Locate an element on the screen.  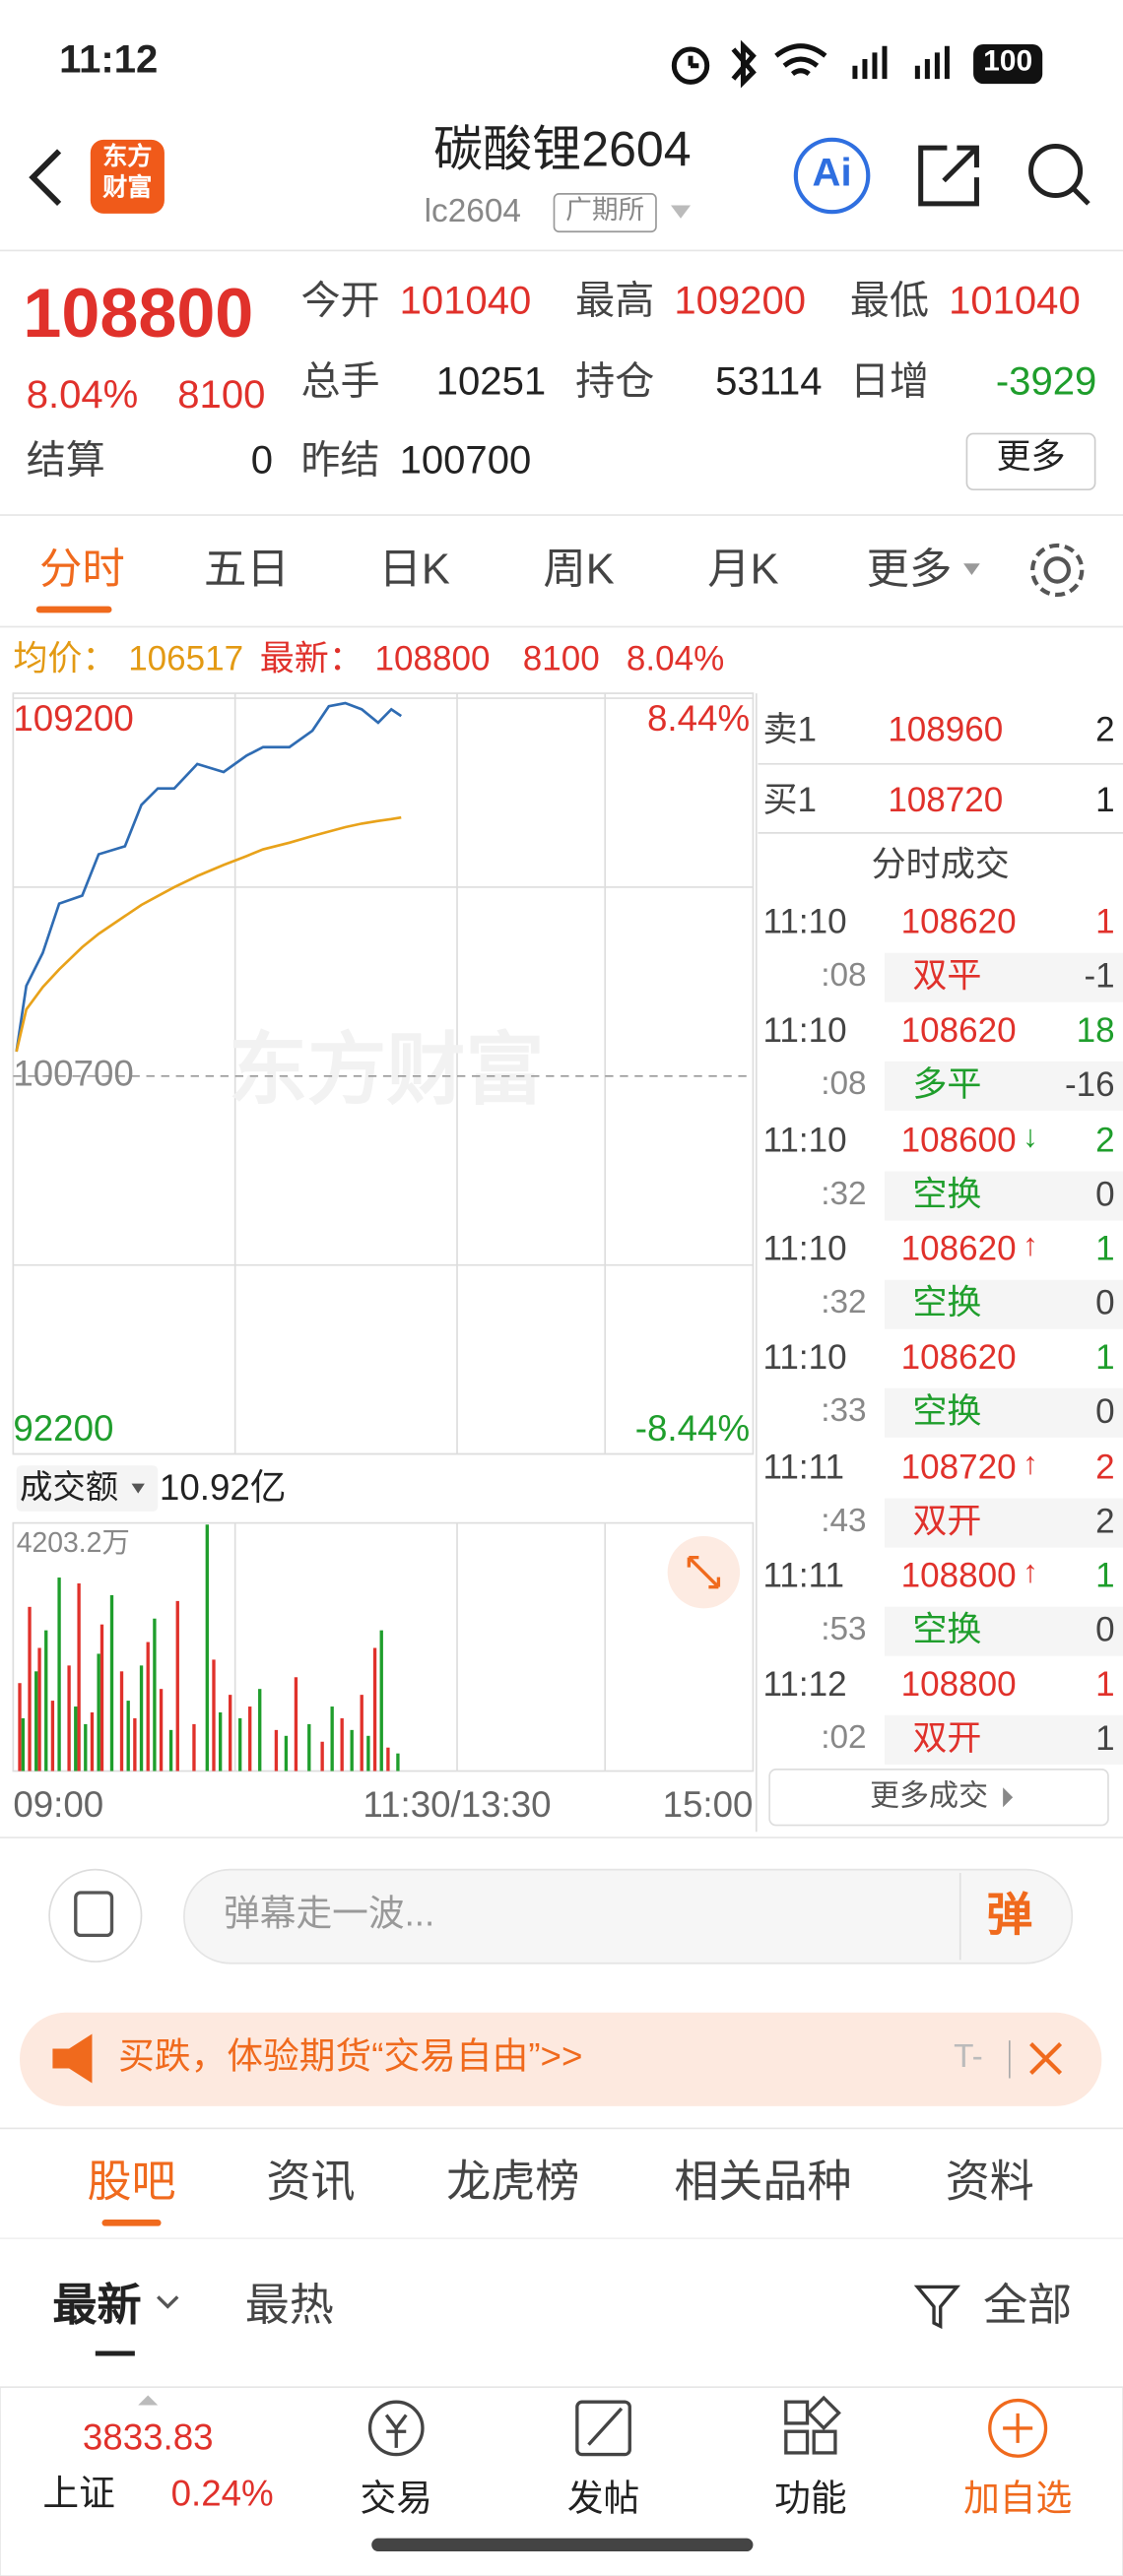
trade-kind: 双平 is located at coordinates (947, 977).